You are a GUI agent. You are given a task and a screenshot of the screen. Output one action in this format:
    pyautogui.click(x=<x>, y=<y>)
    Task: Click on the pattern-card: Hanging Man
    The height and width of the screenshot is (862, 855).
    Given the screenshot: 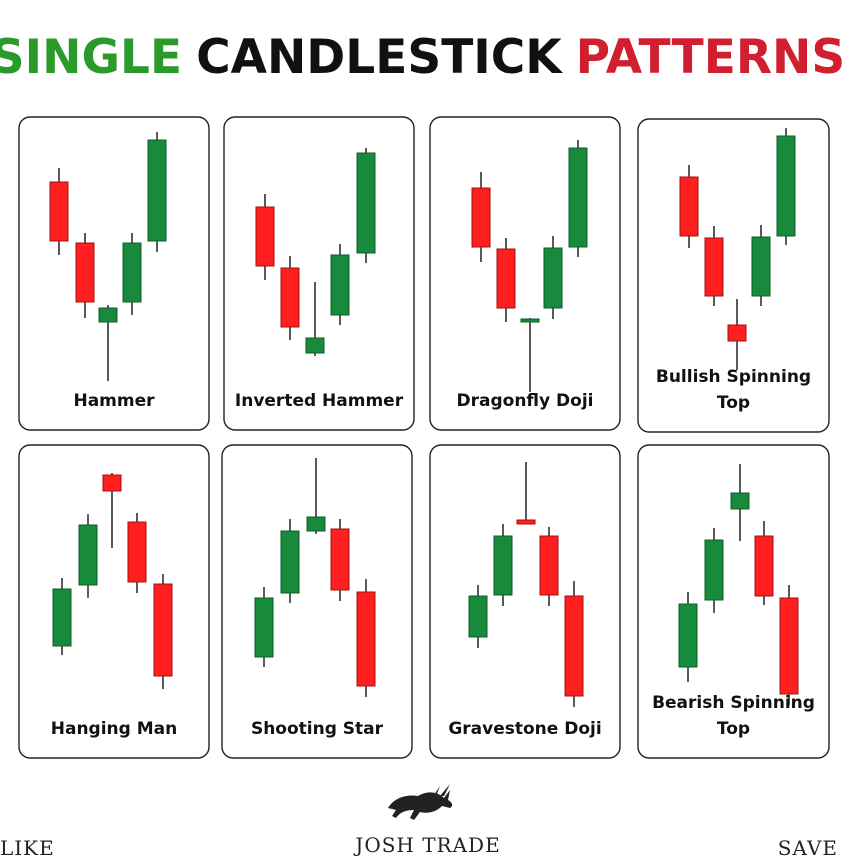 What is the action you would take?
    pyautogui.click(x=114, y=601)
    